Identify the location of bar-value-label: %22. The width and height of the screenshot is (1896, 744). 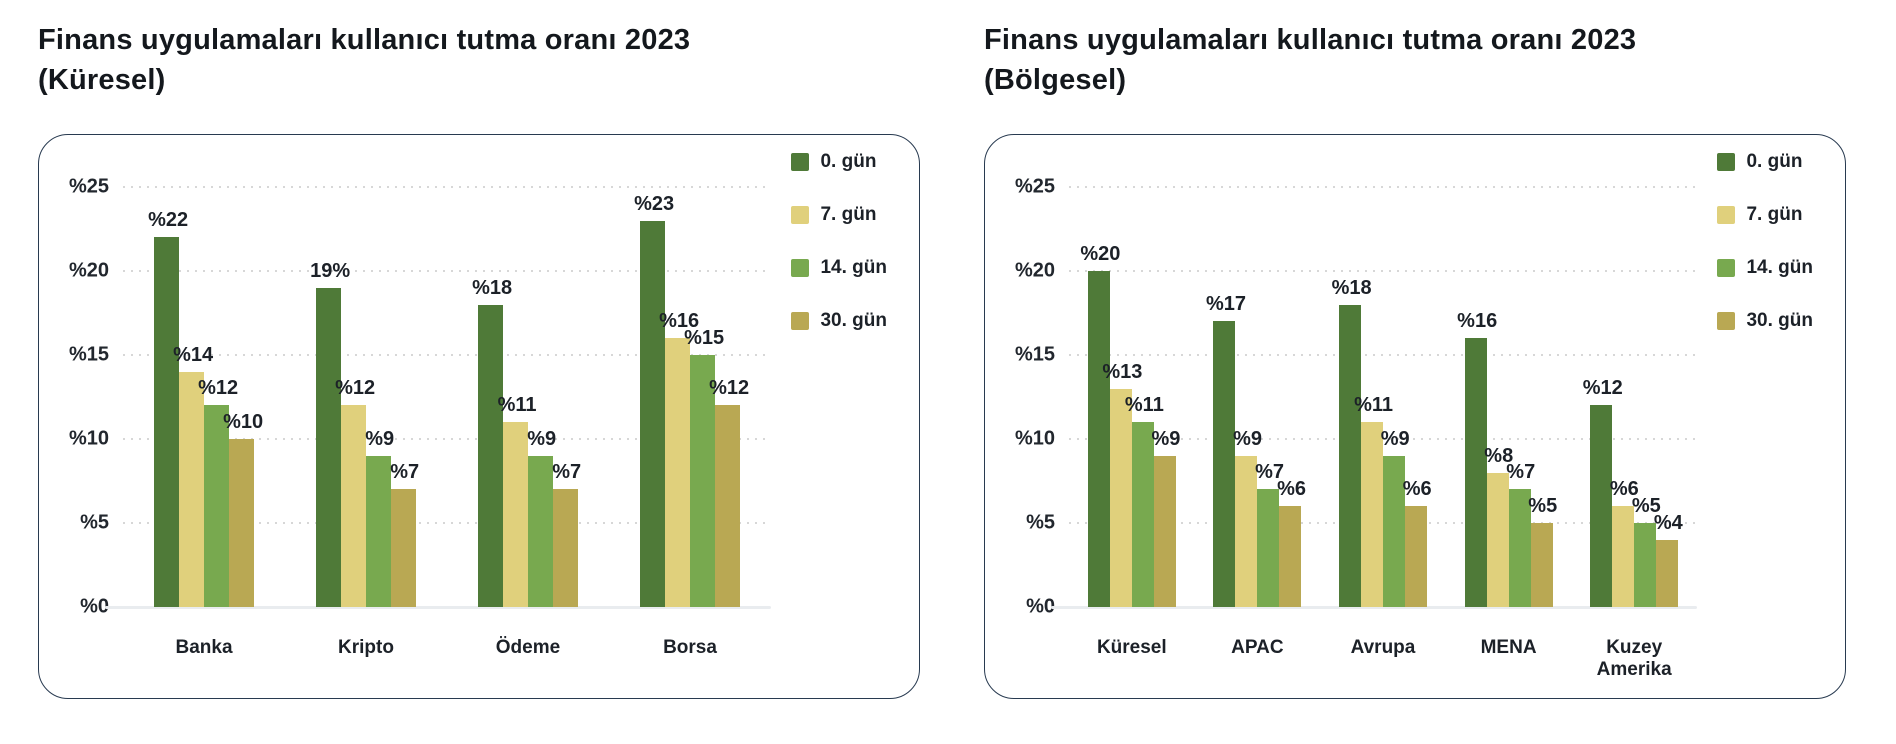
(168, 220).